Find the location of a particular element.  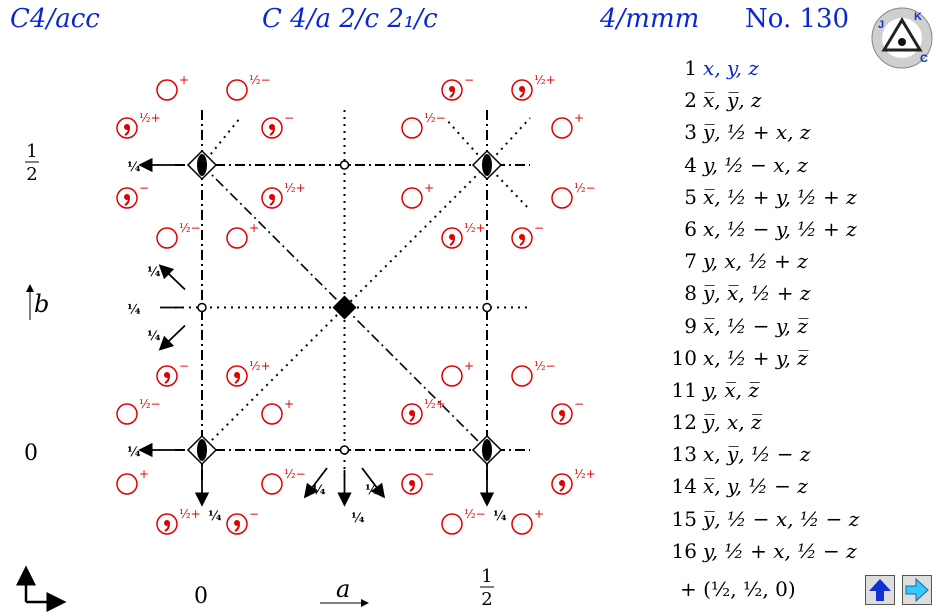

operation-coords: x, ½ − y, ½ + z is located at coordinates (780, 228).